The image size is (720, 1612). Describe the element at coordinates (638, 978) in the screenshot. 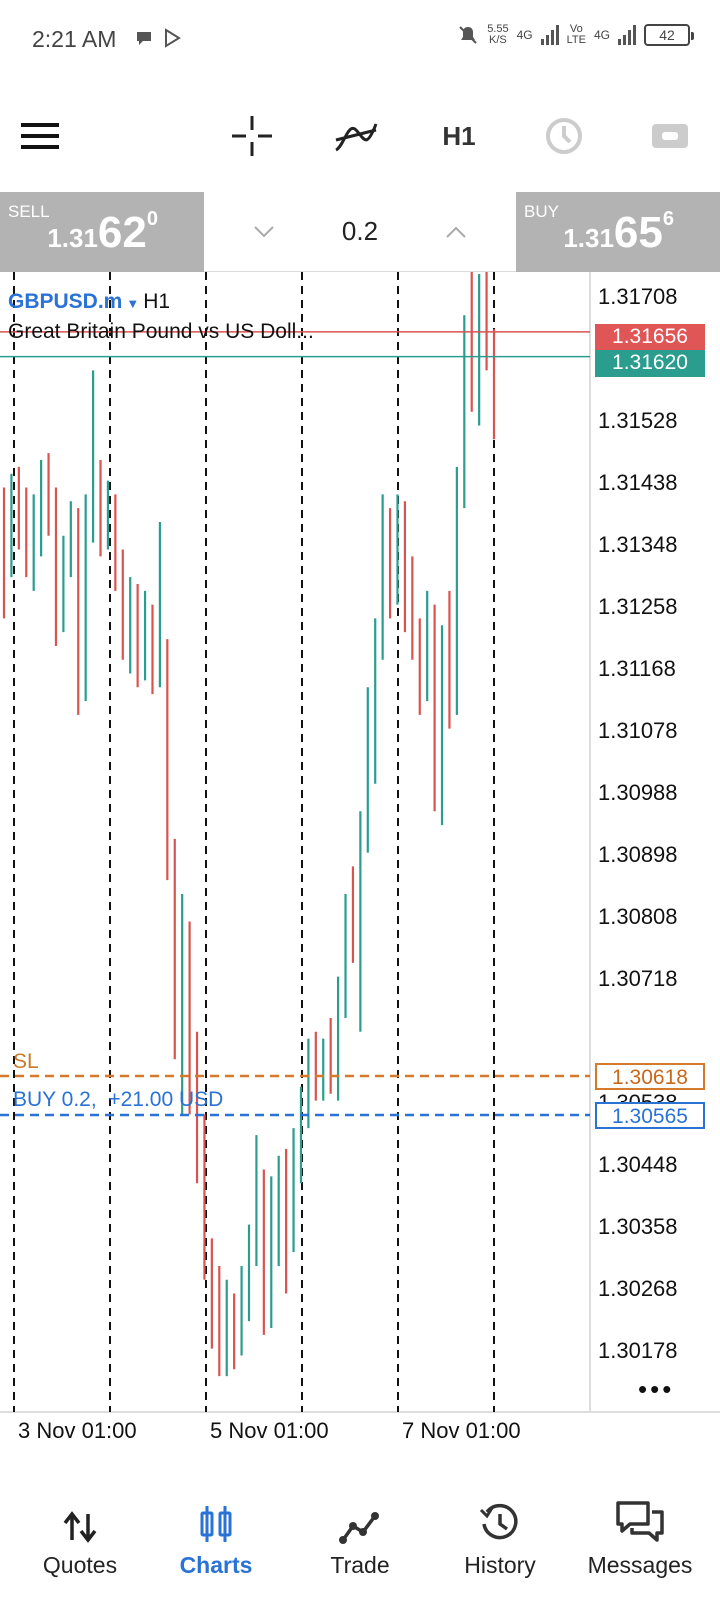

I see `price-axis-label-10: 1.30718` at that location.